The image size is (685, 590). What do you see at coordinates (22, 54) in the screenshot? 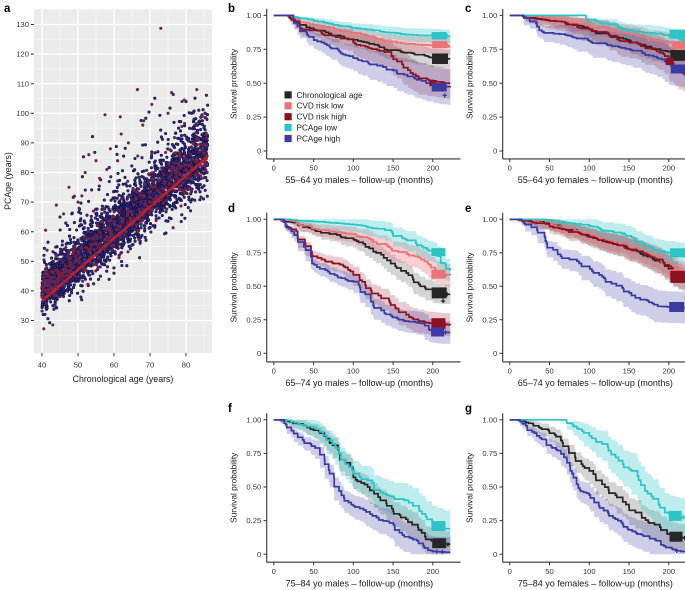
I see `svg-text: 120` at bounding box center [22, 54].